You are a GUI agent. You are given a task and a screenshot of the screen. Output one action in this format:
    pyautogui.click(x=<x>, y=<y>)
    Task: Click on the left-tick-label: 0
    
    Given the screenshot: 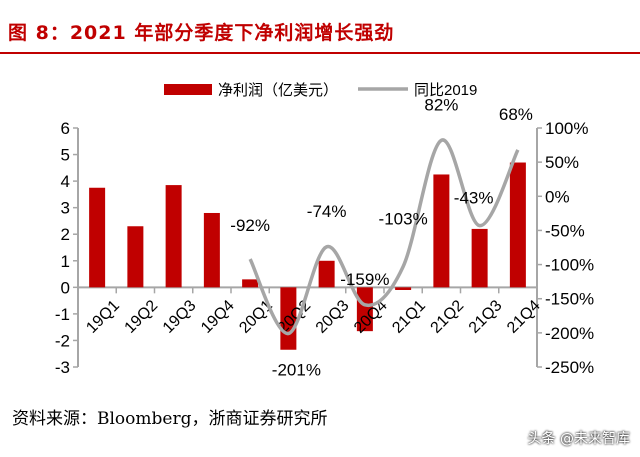 What is the action you would take?
    pyautogui.click(x=65, y=287)
    